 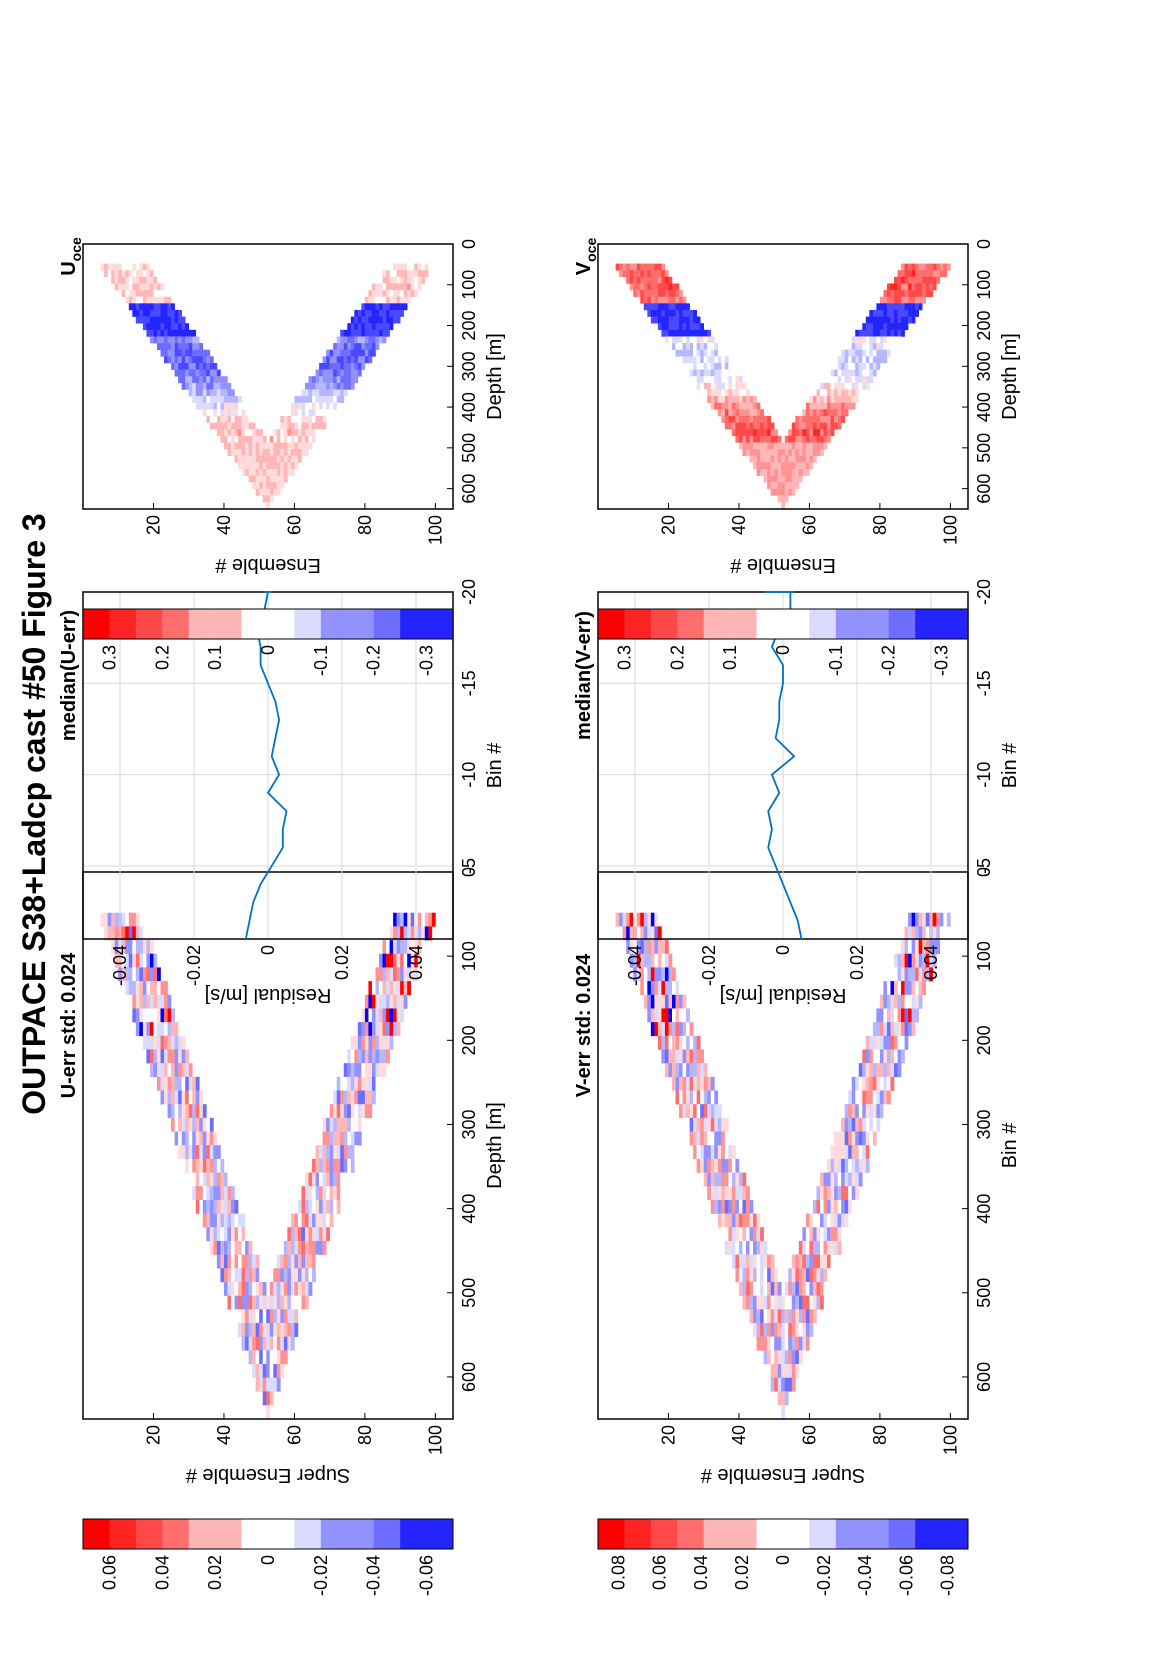 I want to click on median-line, so click(x=783, y=765).